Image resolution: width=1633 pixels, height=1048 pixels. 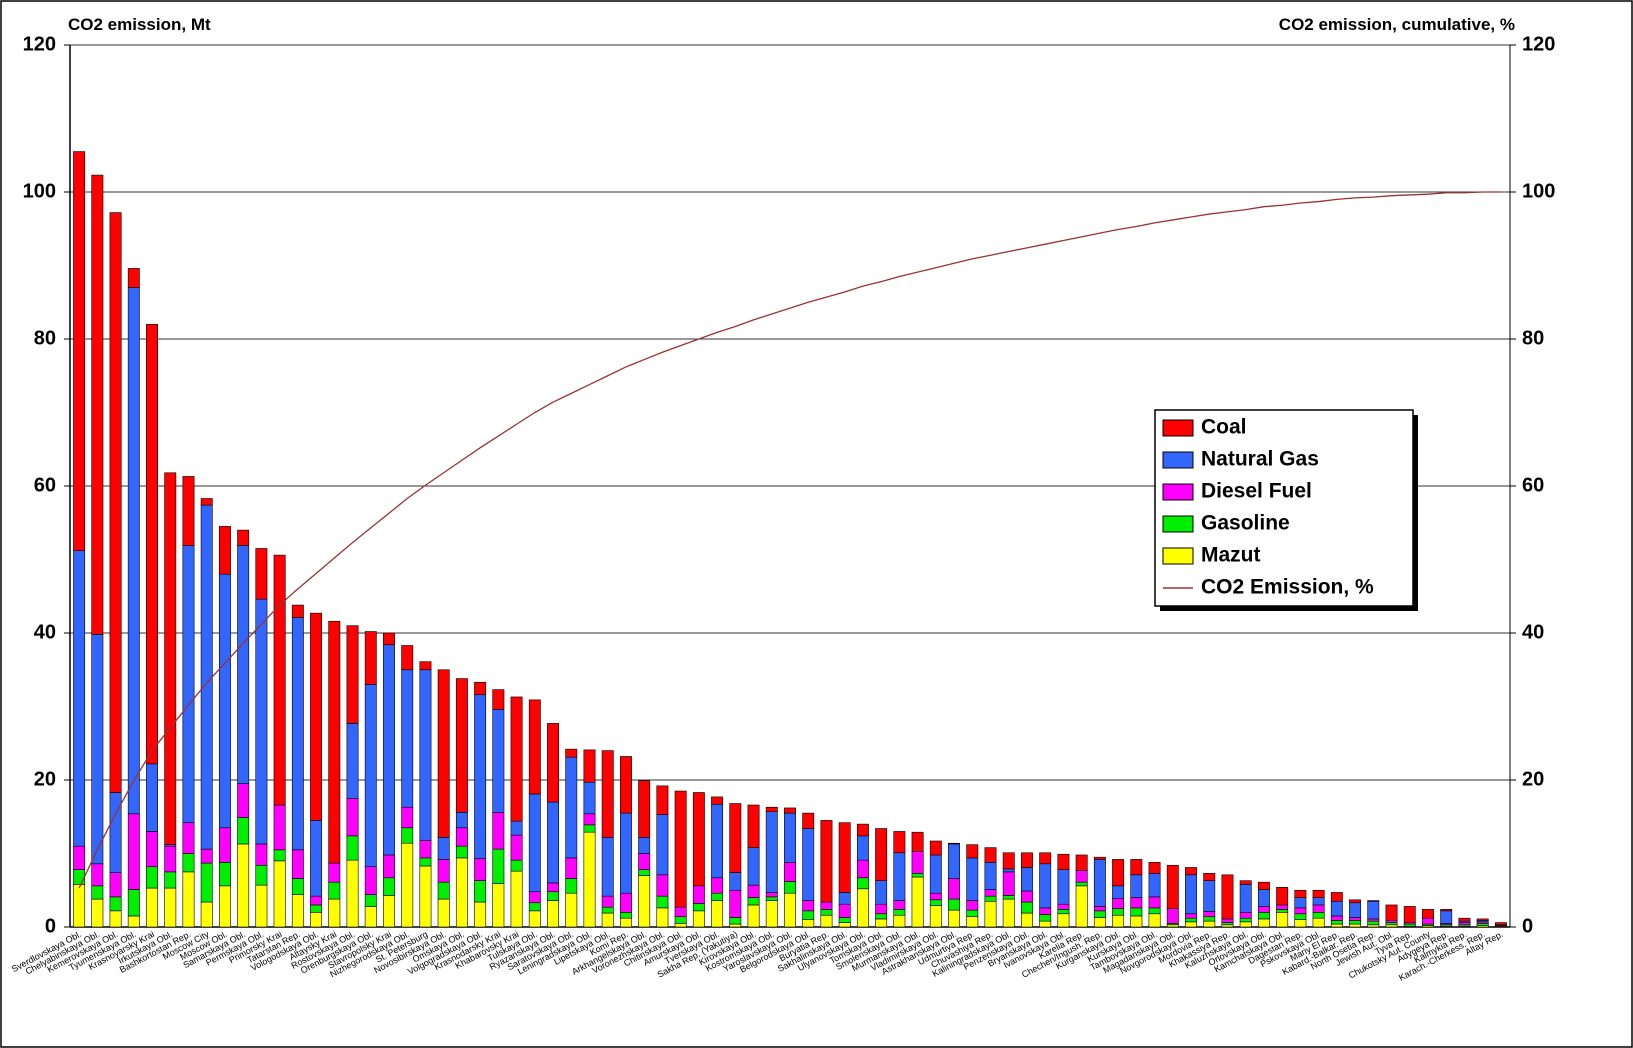 I want to click on legend-box, so click(x=1284, y=508).